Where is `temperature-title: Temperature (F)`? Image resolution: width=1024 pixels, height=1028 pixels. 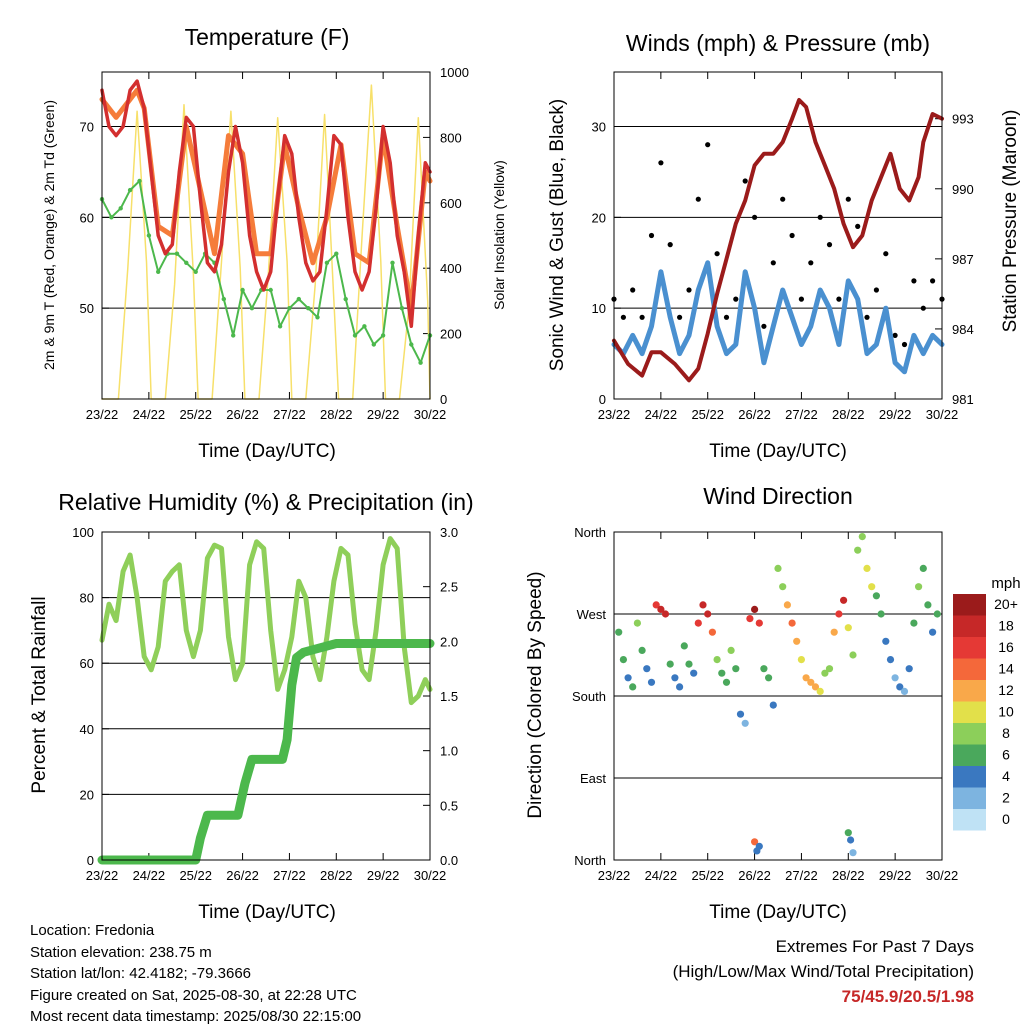
temperature-title: Temperature (F) is located at coordinates (267, 37).